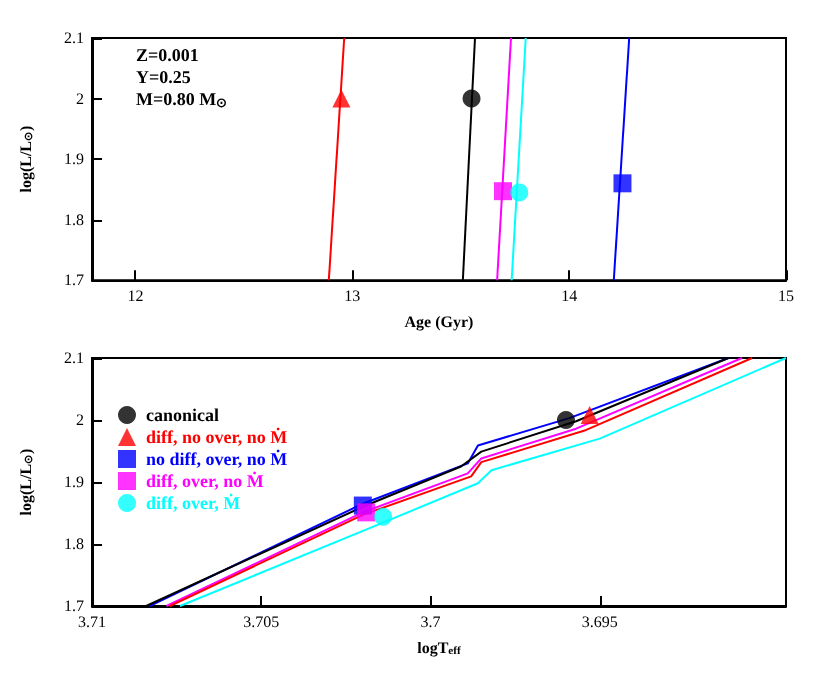 The height and width of the screenshot is (678, 830). Describe the element at coordinates (786, 296) in the screenshot. I see `x-tick-label: 15` at that location.